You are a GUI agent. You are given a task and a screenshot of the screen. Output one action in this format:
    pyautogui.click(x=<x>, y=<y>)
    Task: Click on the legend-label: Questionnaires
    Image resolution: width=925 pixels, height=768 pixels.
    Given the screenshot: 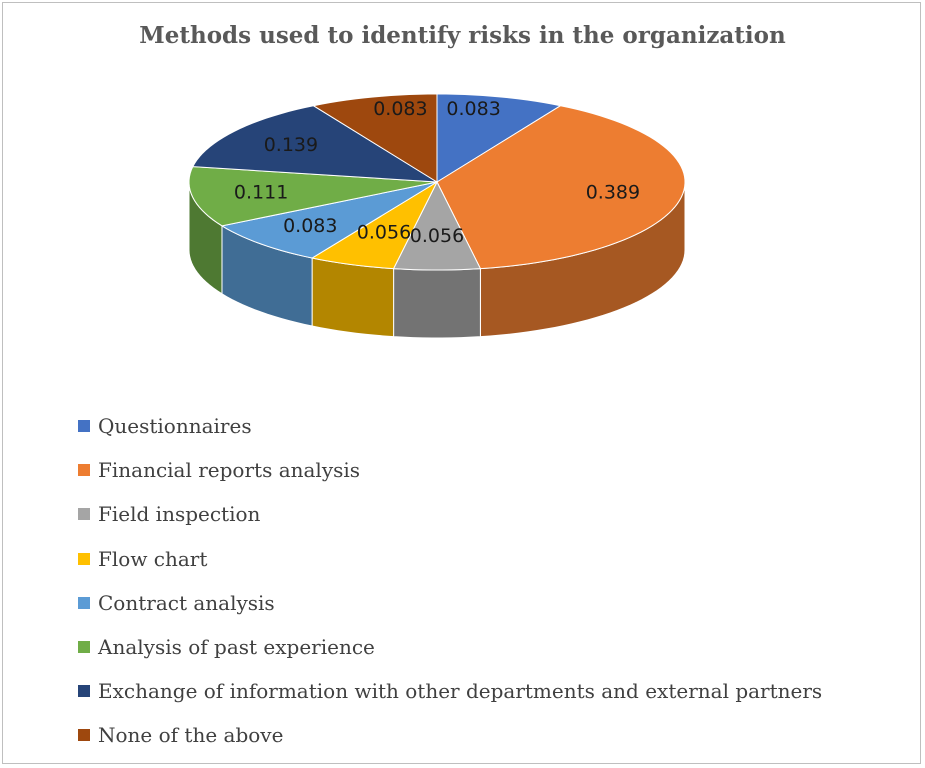 What is the action you would take?
    pyautogui.click(x=175, y=426)
    